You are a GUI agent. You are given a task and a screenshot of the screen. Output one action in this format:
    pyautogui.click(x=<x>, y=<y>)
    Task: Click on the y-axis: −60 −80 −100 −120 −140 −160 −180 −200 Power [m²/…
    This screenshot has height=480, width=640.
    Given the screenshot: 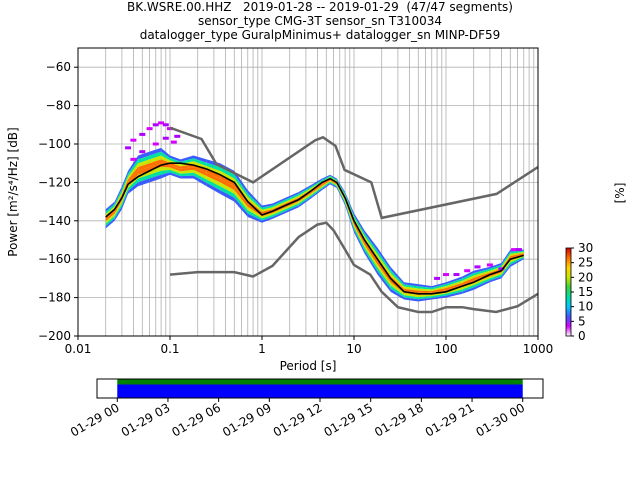 What is the action you would take?
    pyautogui.click(x=42, y=201)
    